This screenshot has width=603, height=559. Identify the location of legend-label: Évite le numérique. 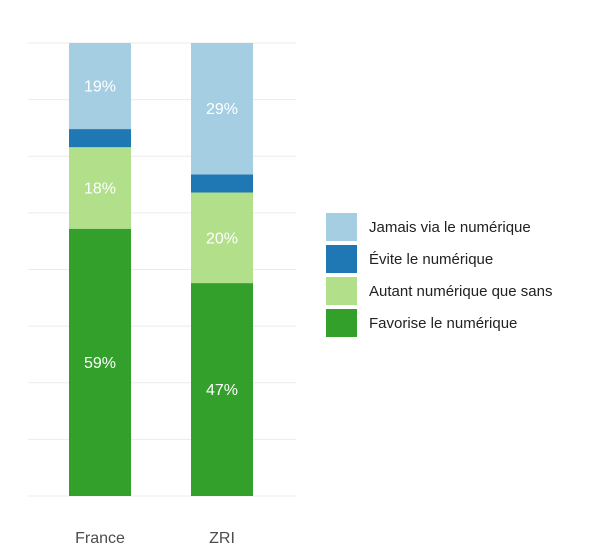
(431, 259).